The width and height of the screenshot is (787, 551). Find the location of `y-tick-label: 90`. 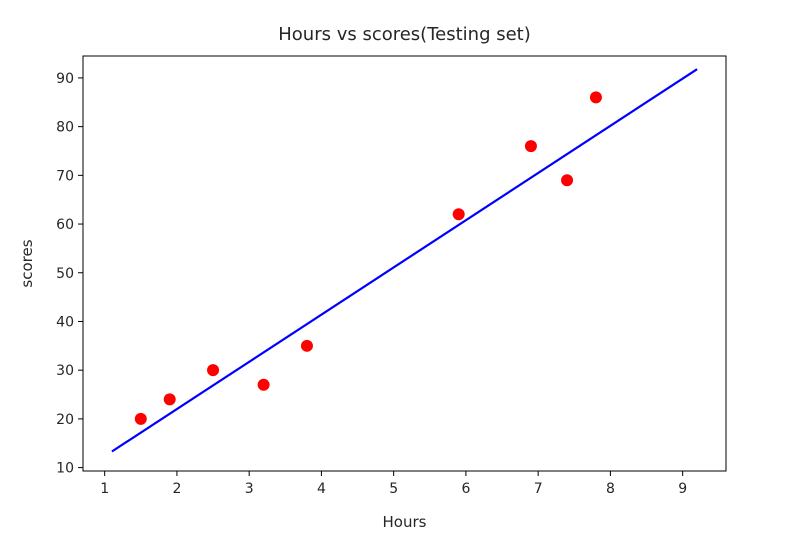

y-tick-label: 90 is located at coordinates (65, 79).